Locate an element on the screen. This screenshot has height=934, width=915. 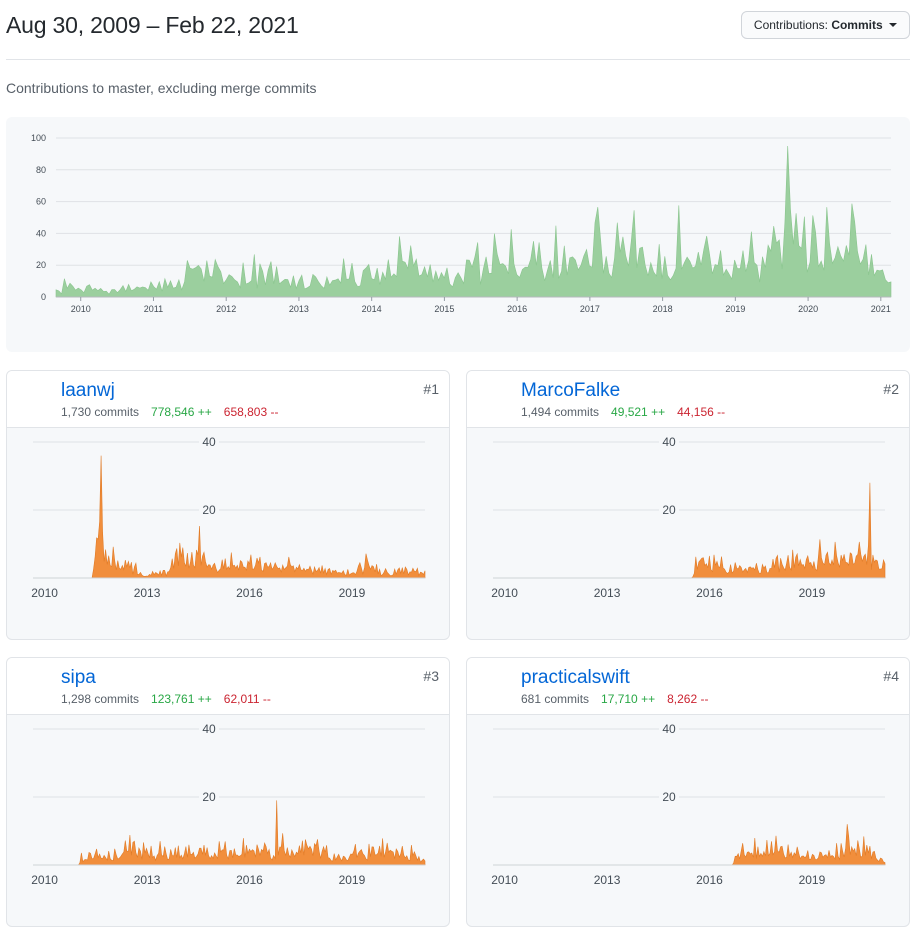
commit-count: 681 commits is located at coordinates (555, 699).